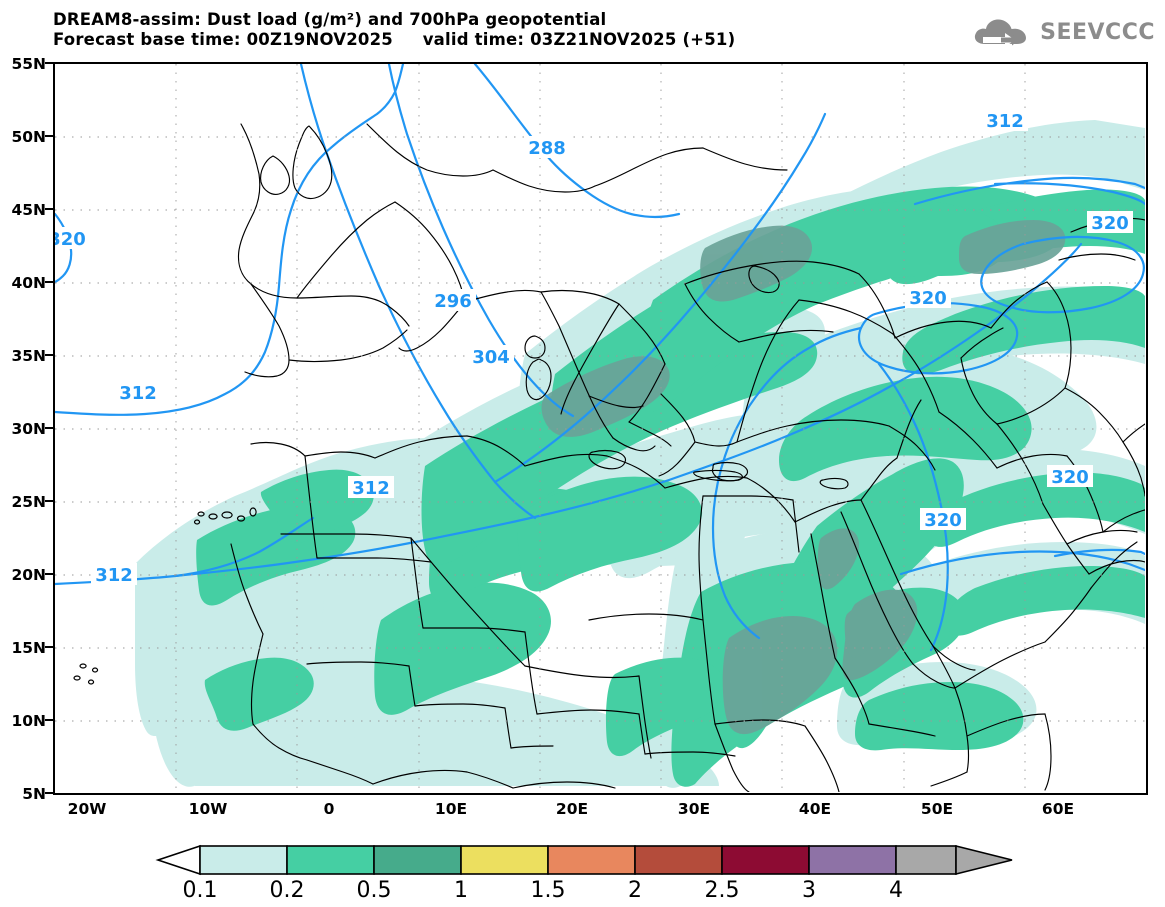 The image size is (1165, 907). I want to click on contour-label-312-5: 312, so click(371, 488).